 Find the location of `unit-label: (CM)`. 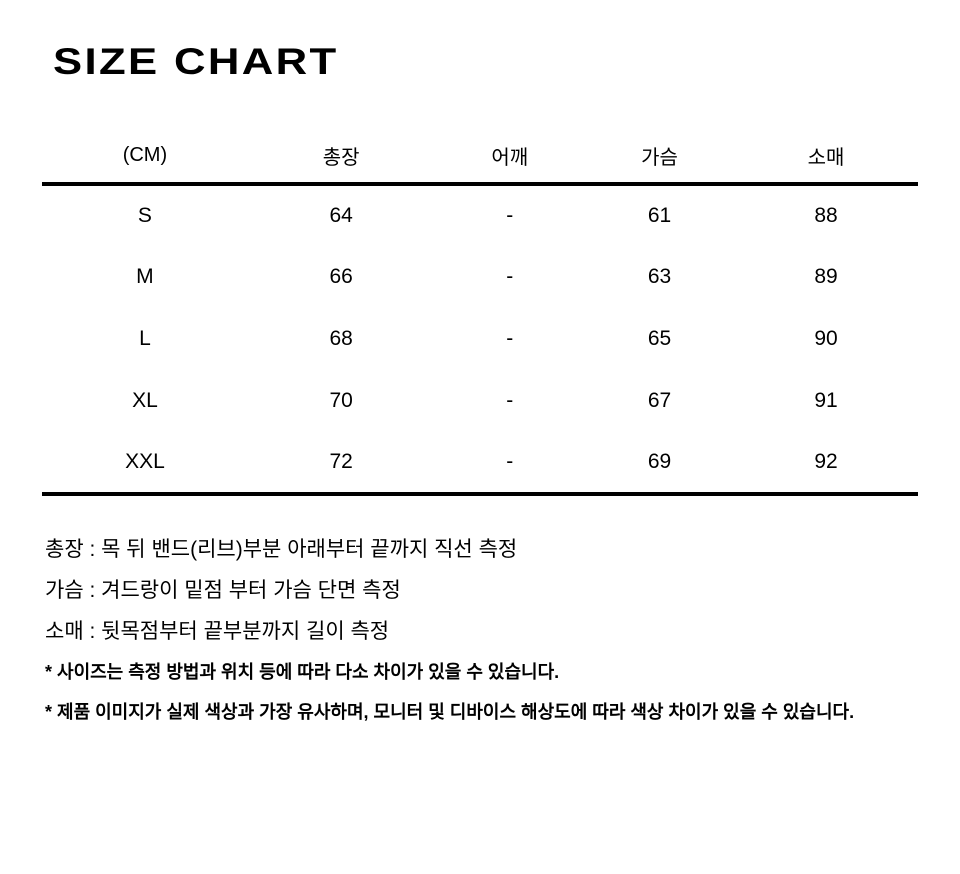

unit-label: (CM) is located at coordinates (145, 157).